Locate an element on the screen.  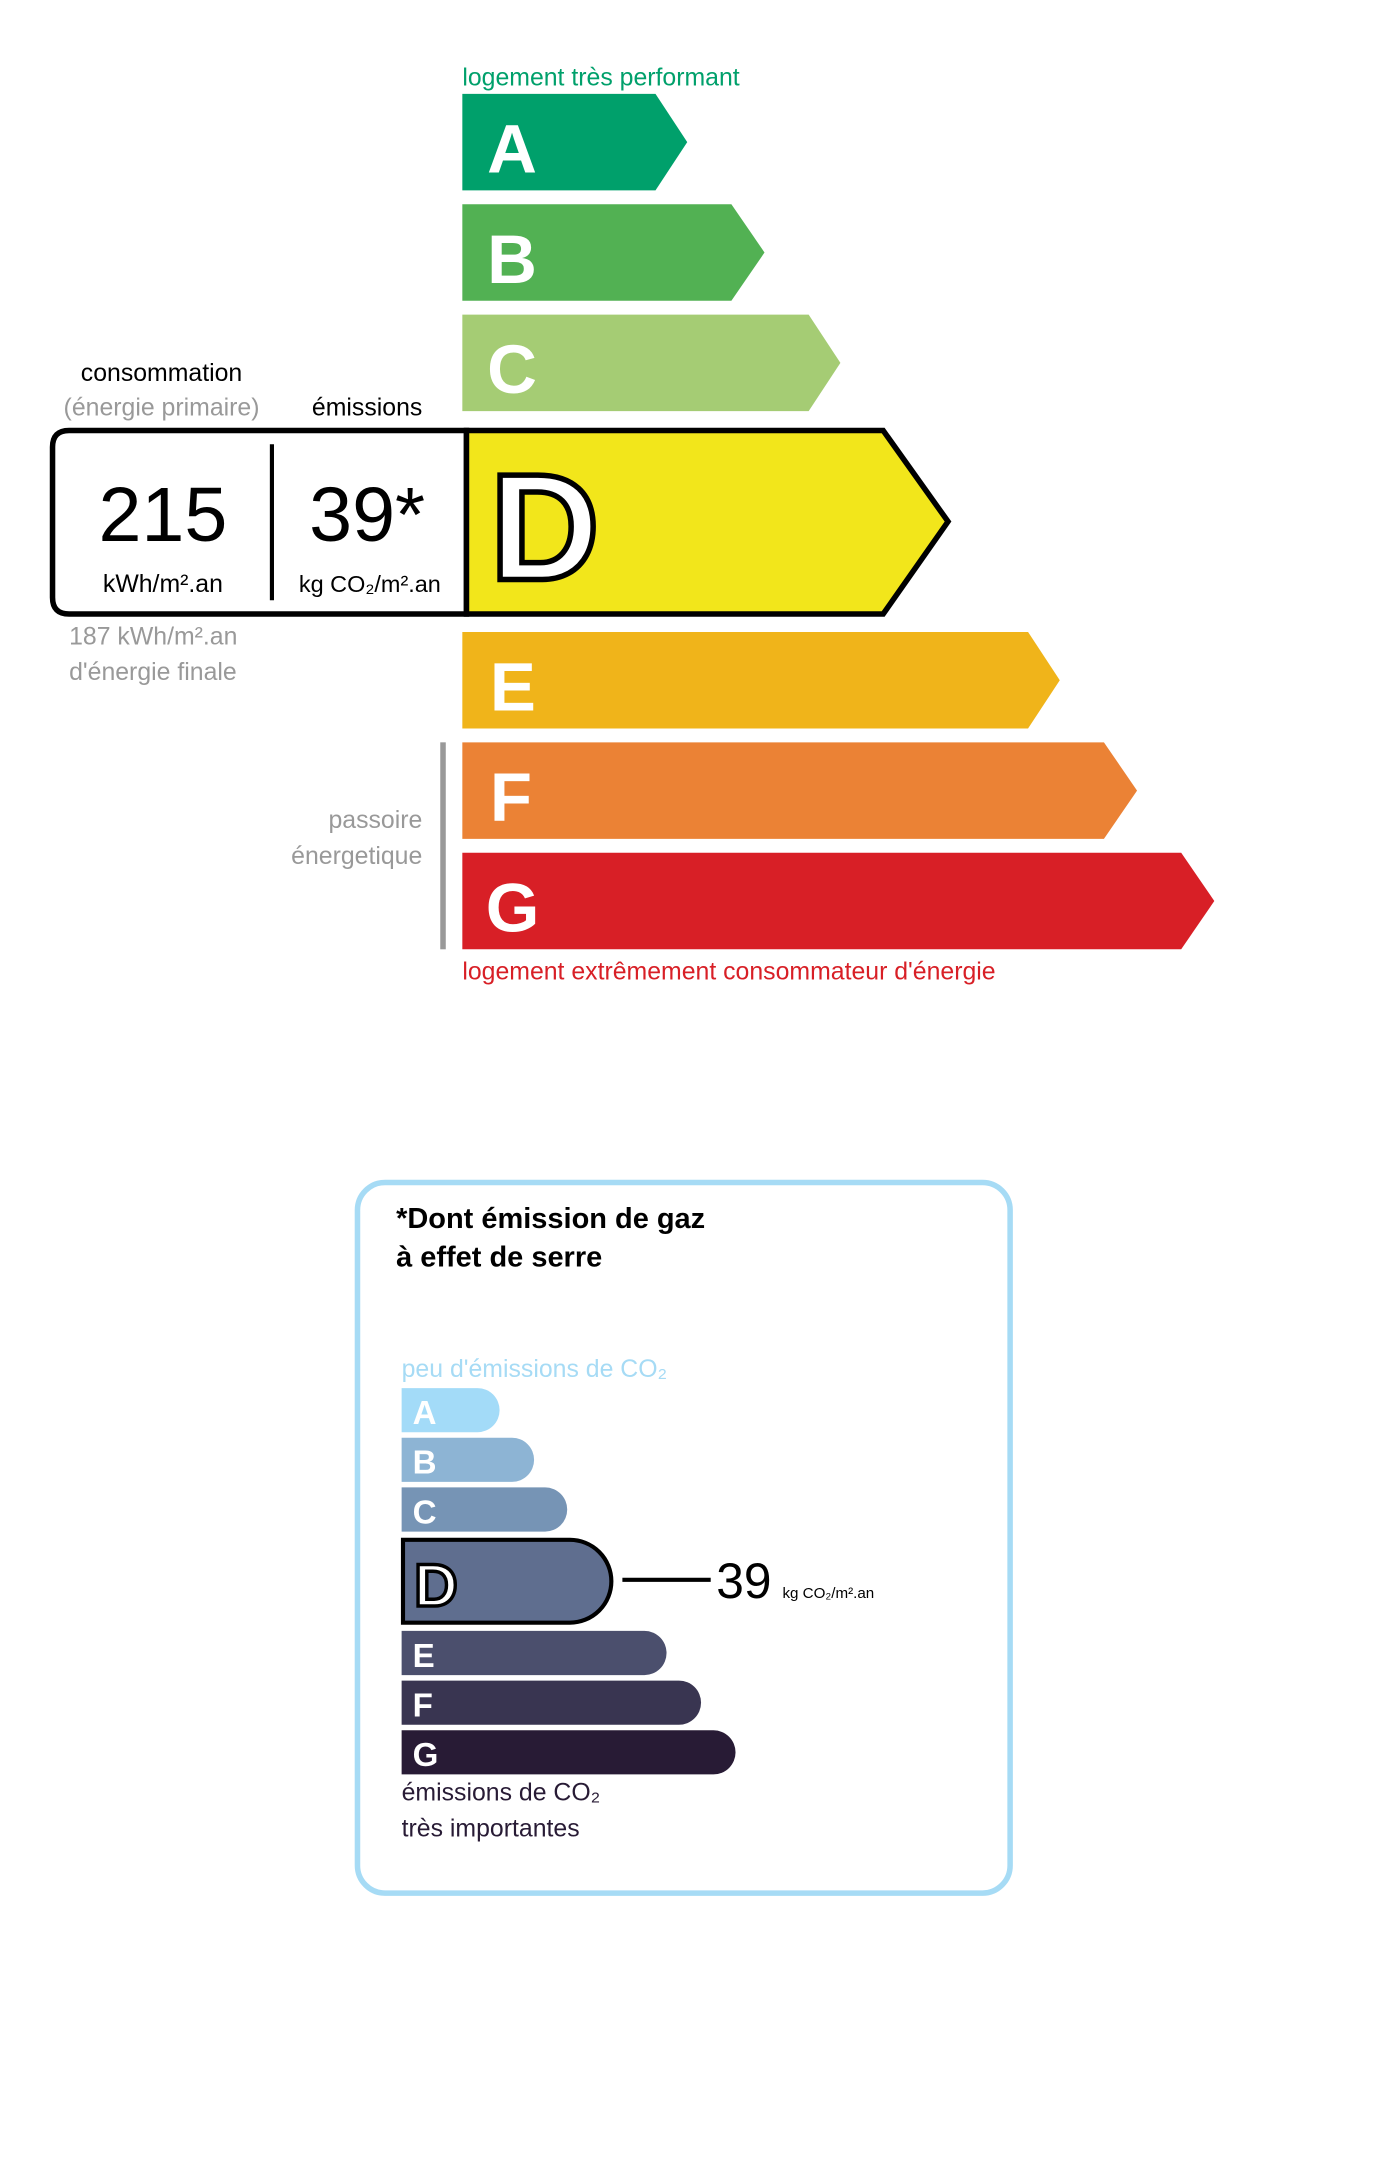
energy-class-c: C is located at coordinates (651, 363).